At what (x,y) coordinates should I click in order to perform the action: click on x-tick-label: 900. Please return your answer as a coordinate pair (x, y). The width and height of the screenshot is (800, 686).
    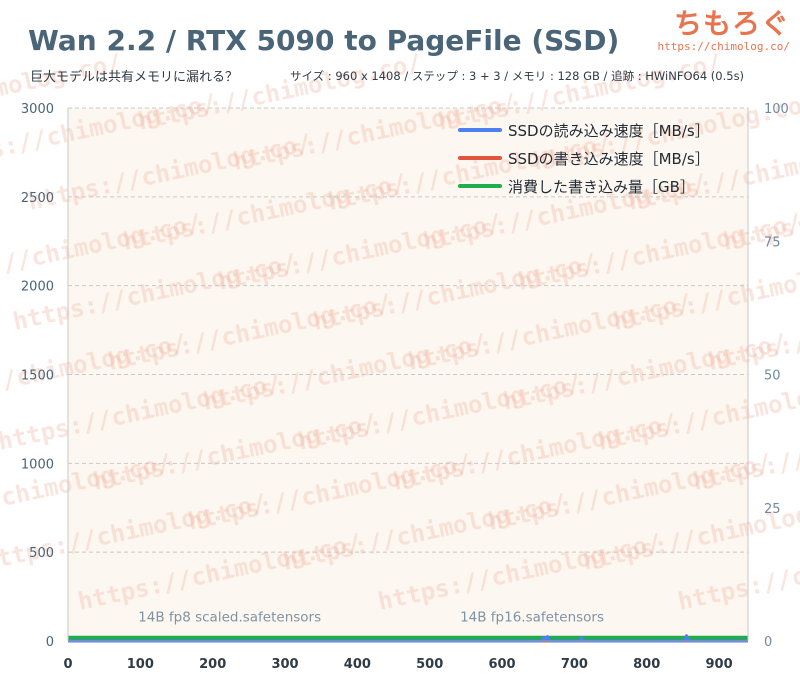
    Looking at the image, I should click on (718, 664).